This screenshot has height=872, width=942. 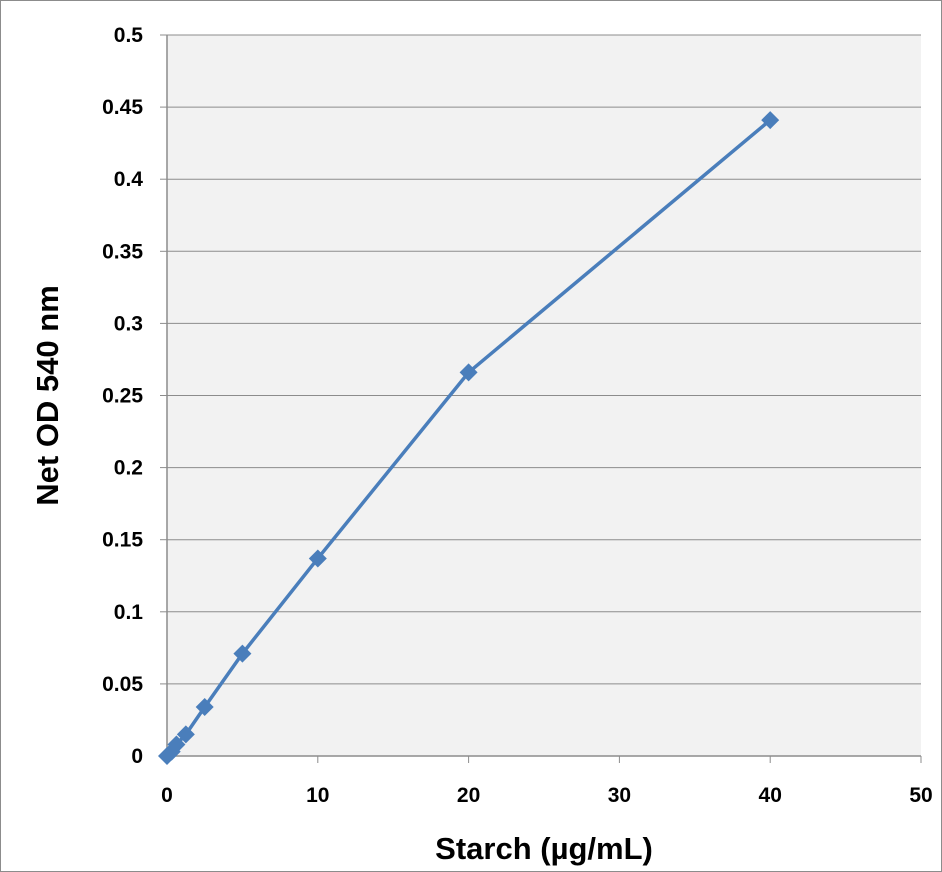 What do you see at coordinates (770, 795) in the screenshot?
I see `x-tick-label: 40` at bounding box center [770, 795].